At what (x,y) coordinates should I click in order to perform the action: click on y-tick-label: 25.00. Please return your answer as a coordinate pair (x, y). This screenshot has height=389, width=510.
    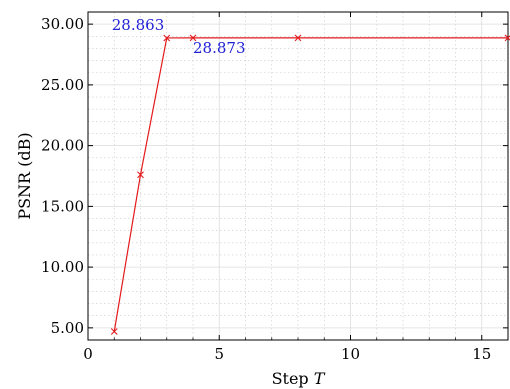
    Looking at the image, I should click on (62, 85).